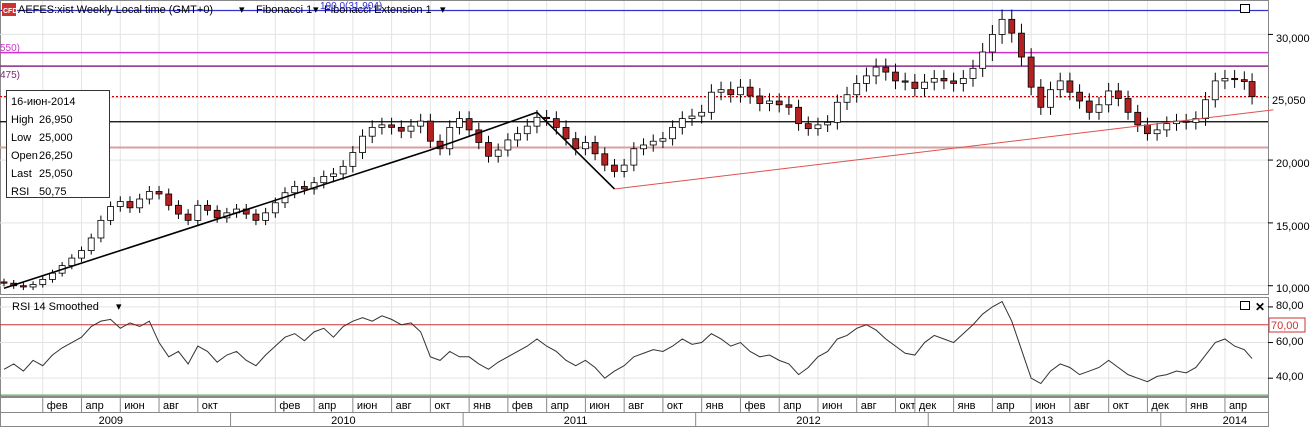 The image size is (1316, 432). Describe the element at coordinates (43, 102) in the screenshot. I see `info-date: 16-июн-2014` at that location.